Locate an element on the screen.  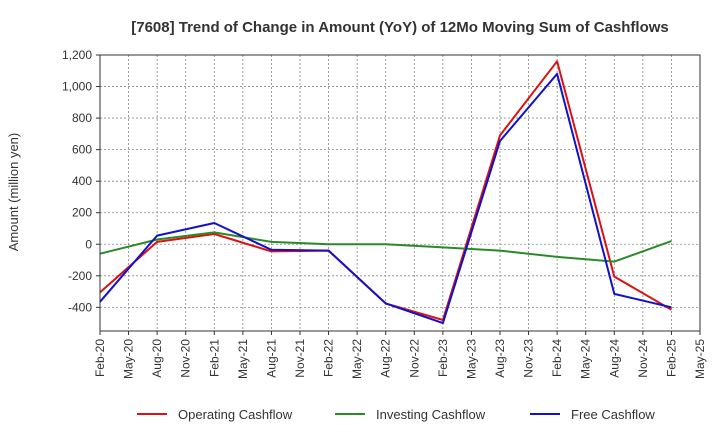
y-axis-ticks: -400 -200 0 200 400 600 800 1,000 1,200 is located at coordinates (81, 181).